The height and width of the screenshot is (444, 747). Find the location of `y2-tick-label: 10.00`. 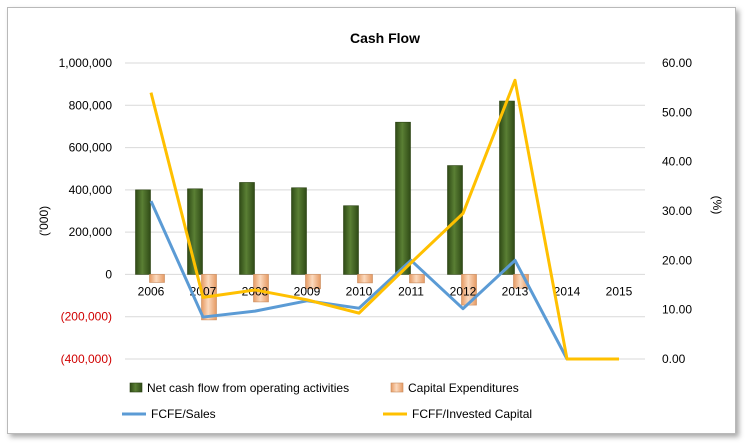

y2-tick-label: 10.00 is located at coordinates (677, 310).